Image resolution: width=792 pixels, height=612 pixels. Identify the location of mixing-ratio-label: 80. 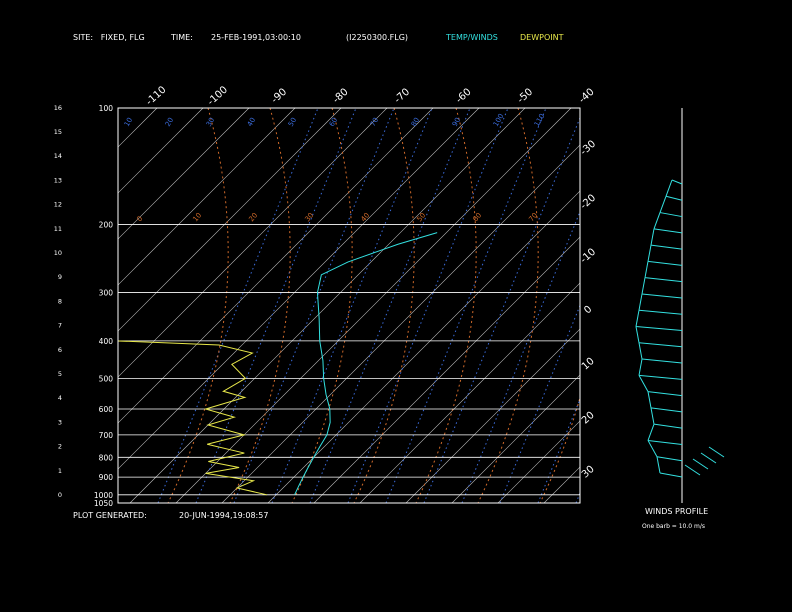
(415, 122).